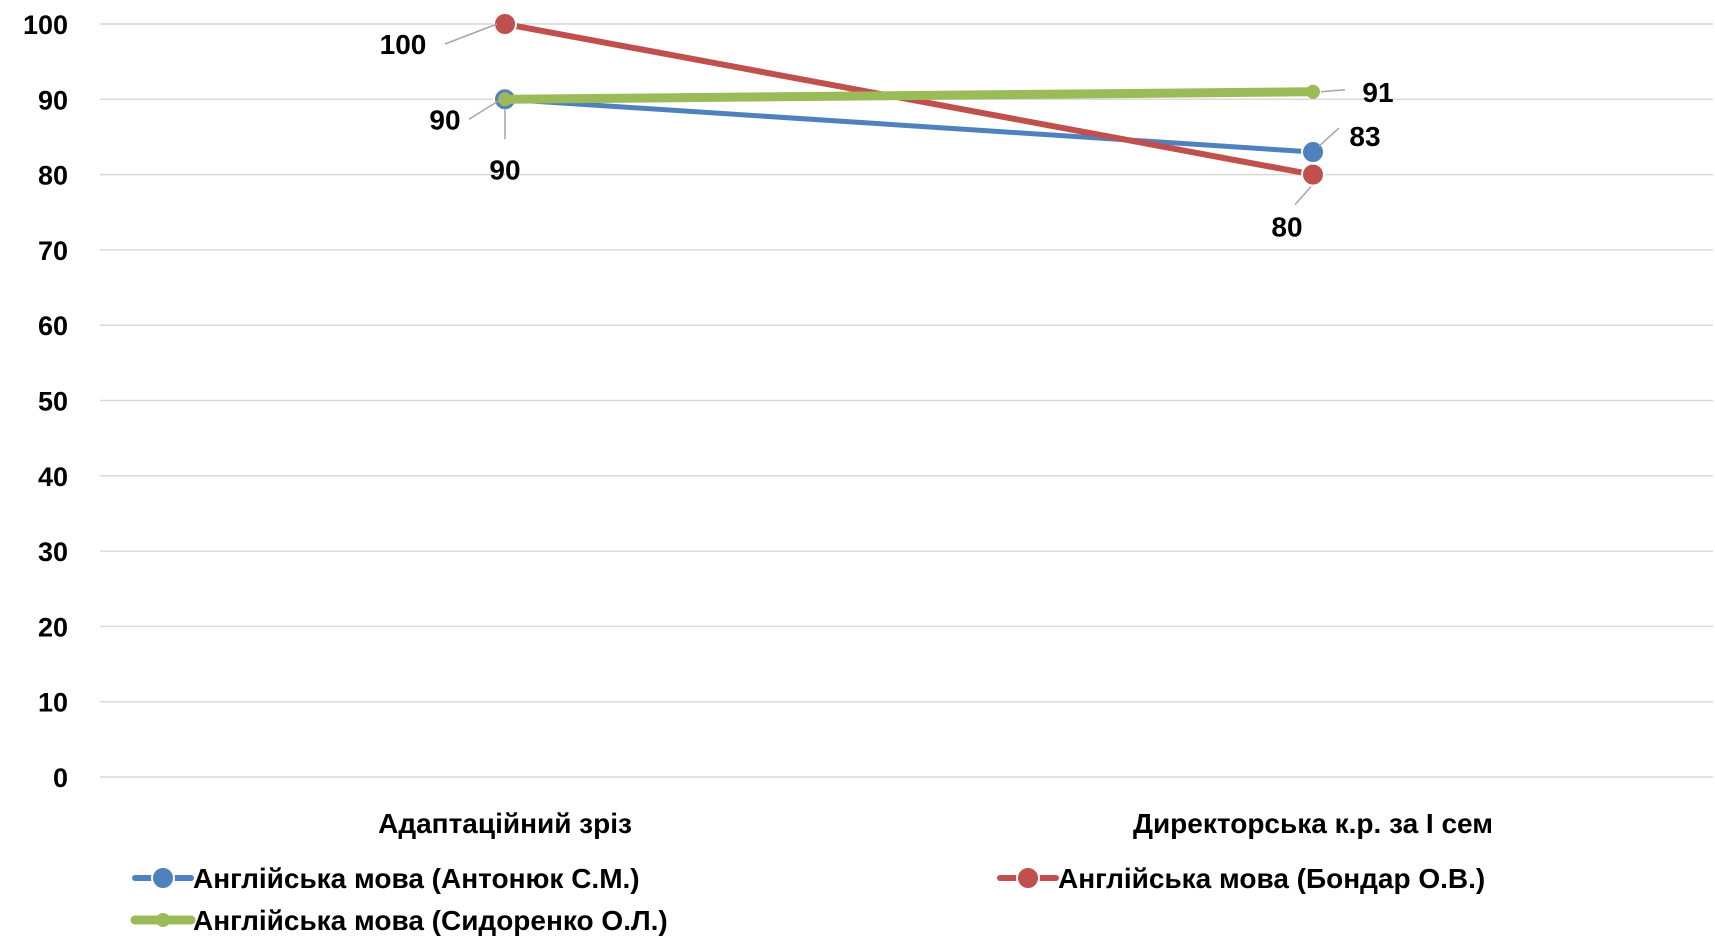  Describe the element at coordinates (53, 100) in the screenshot. I see `y-tick-label-90: 90` at that location.